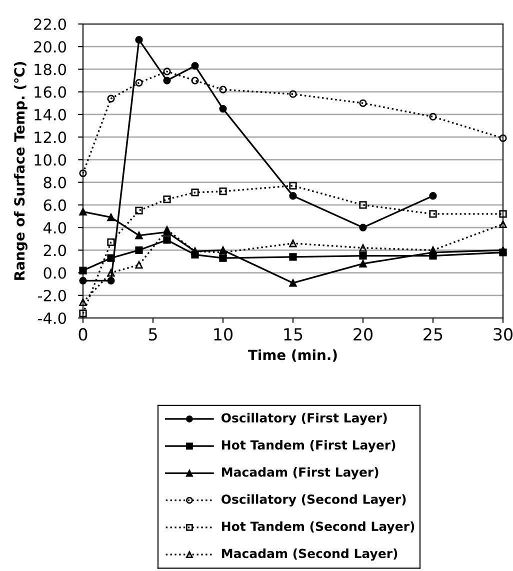  Describe the element at coordinates (52, 318) in the screenshot. I see `y-tick-label: -4.0` at that location.